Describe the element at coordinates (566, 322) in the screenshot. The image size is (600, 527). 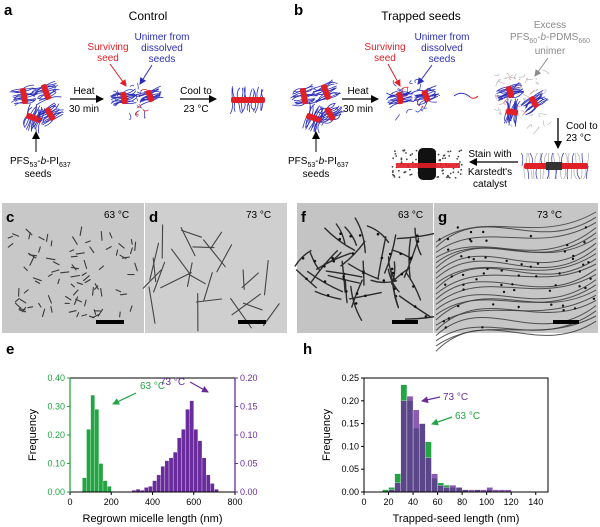
I see `scale-bar` at that location.